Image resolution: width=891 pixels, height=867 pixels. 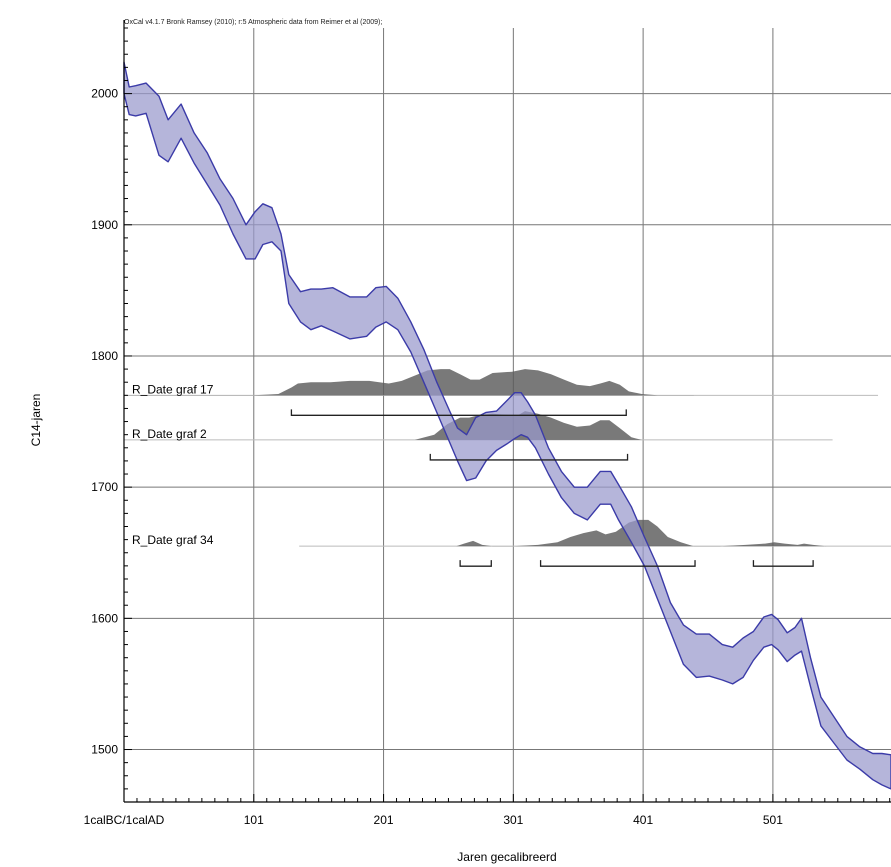 What do you see at coordinates (506, 857) in the screenshot?
I see `x-axis-title: Jaren gecalibreerd` at bounding box center [506, 857].